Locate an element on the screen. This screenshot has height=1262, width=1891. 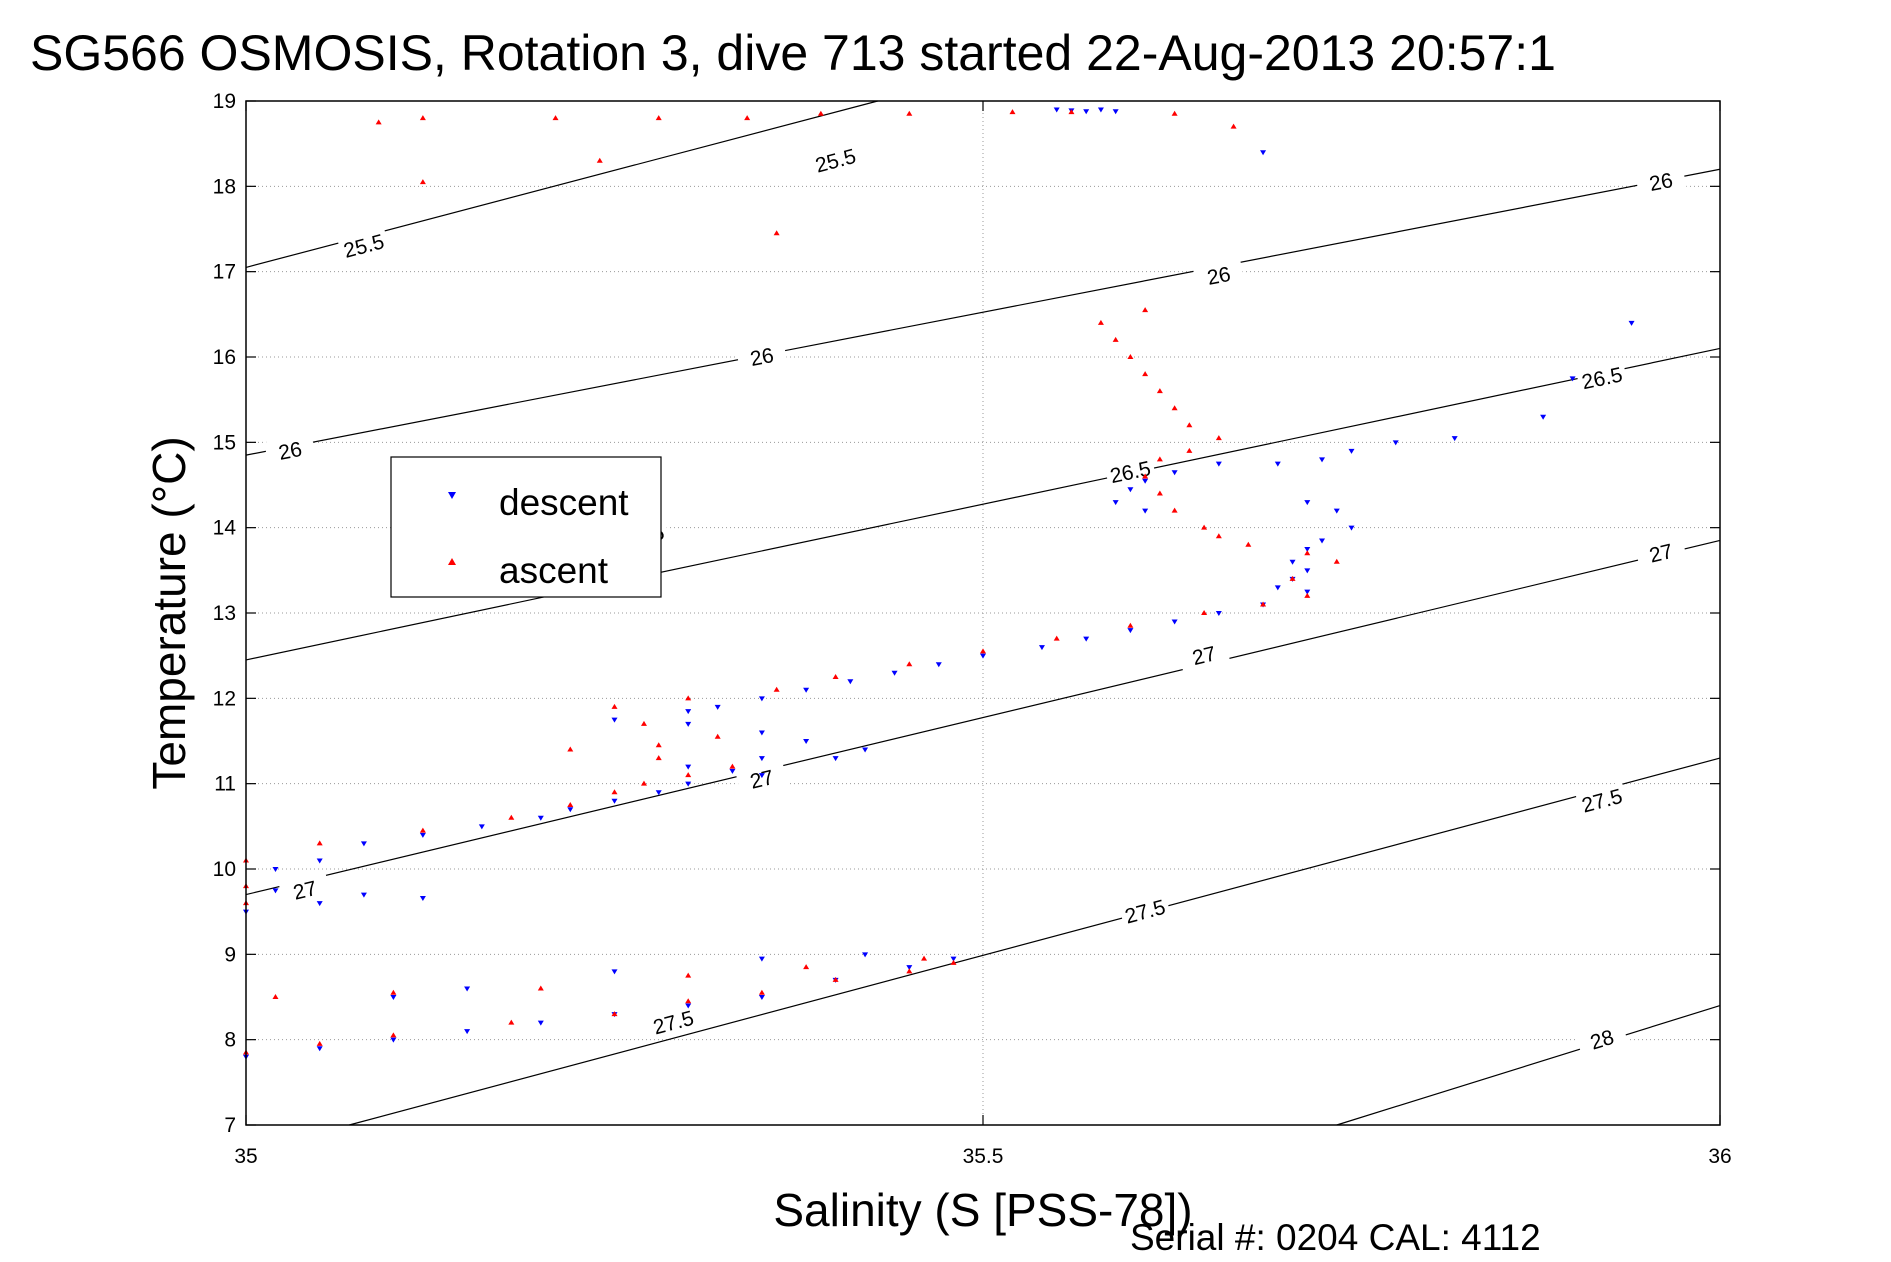
y-tick-label: 19 is located at coordinates (224, 101).